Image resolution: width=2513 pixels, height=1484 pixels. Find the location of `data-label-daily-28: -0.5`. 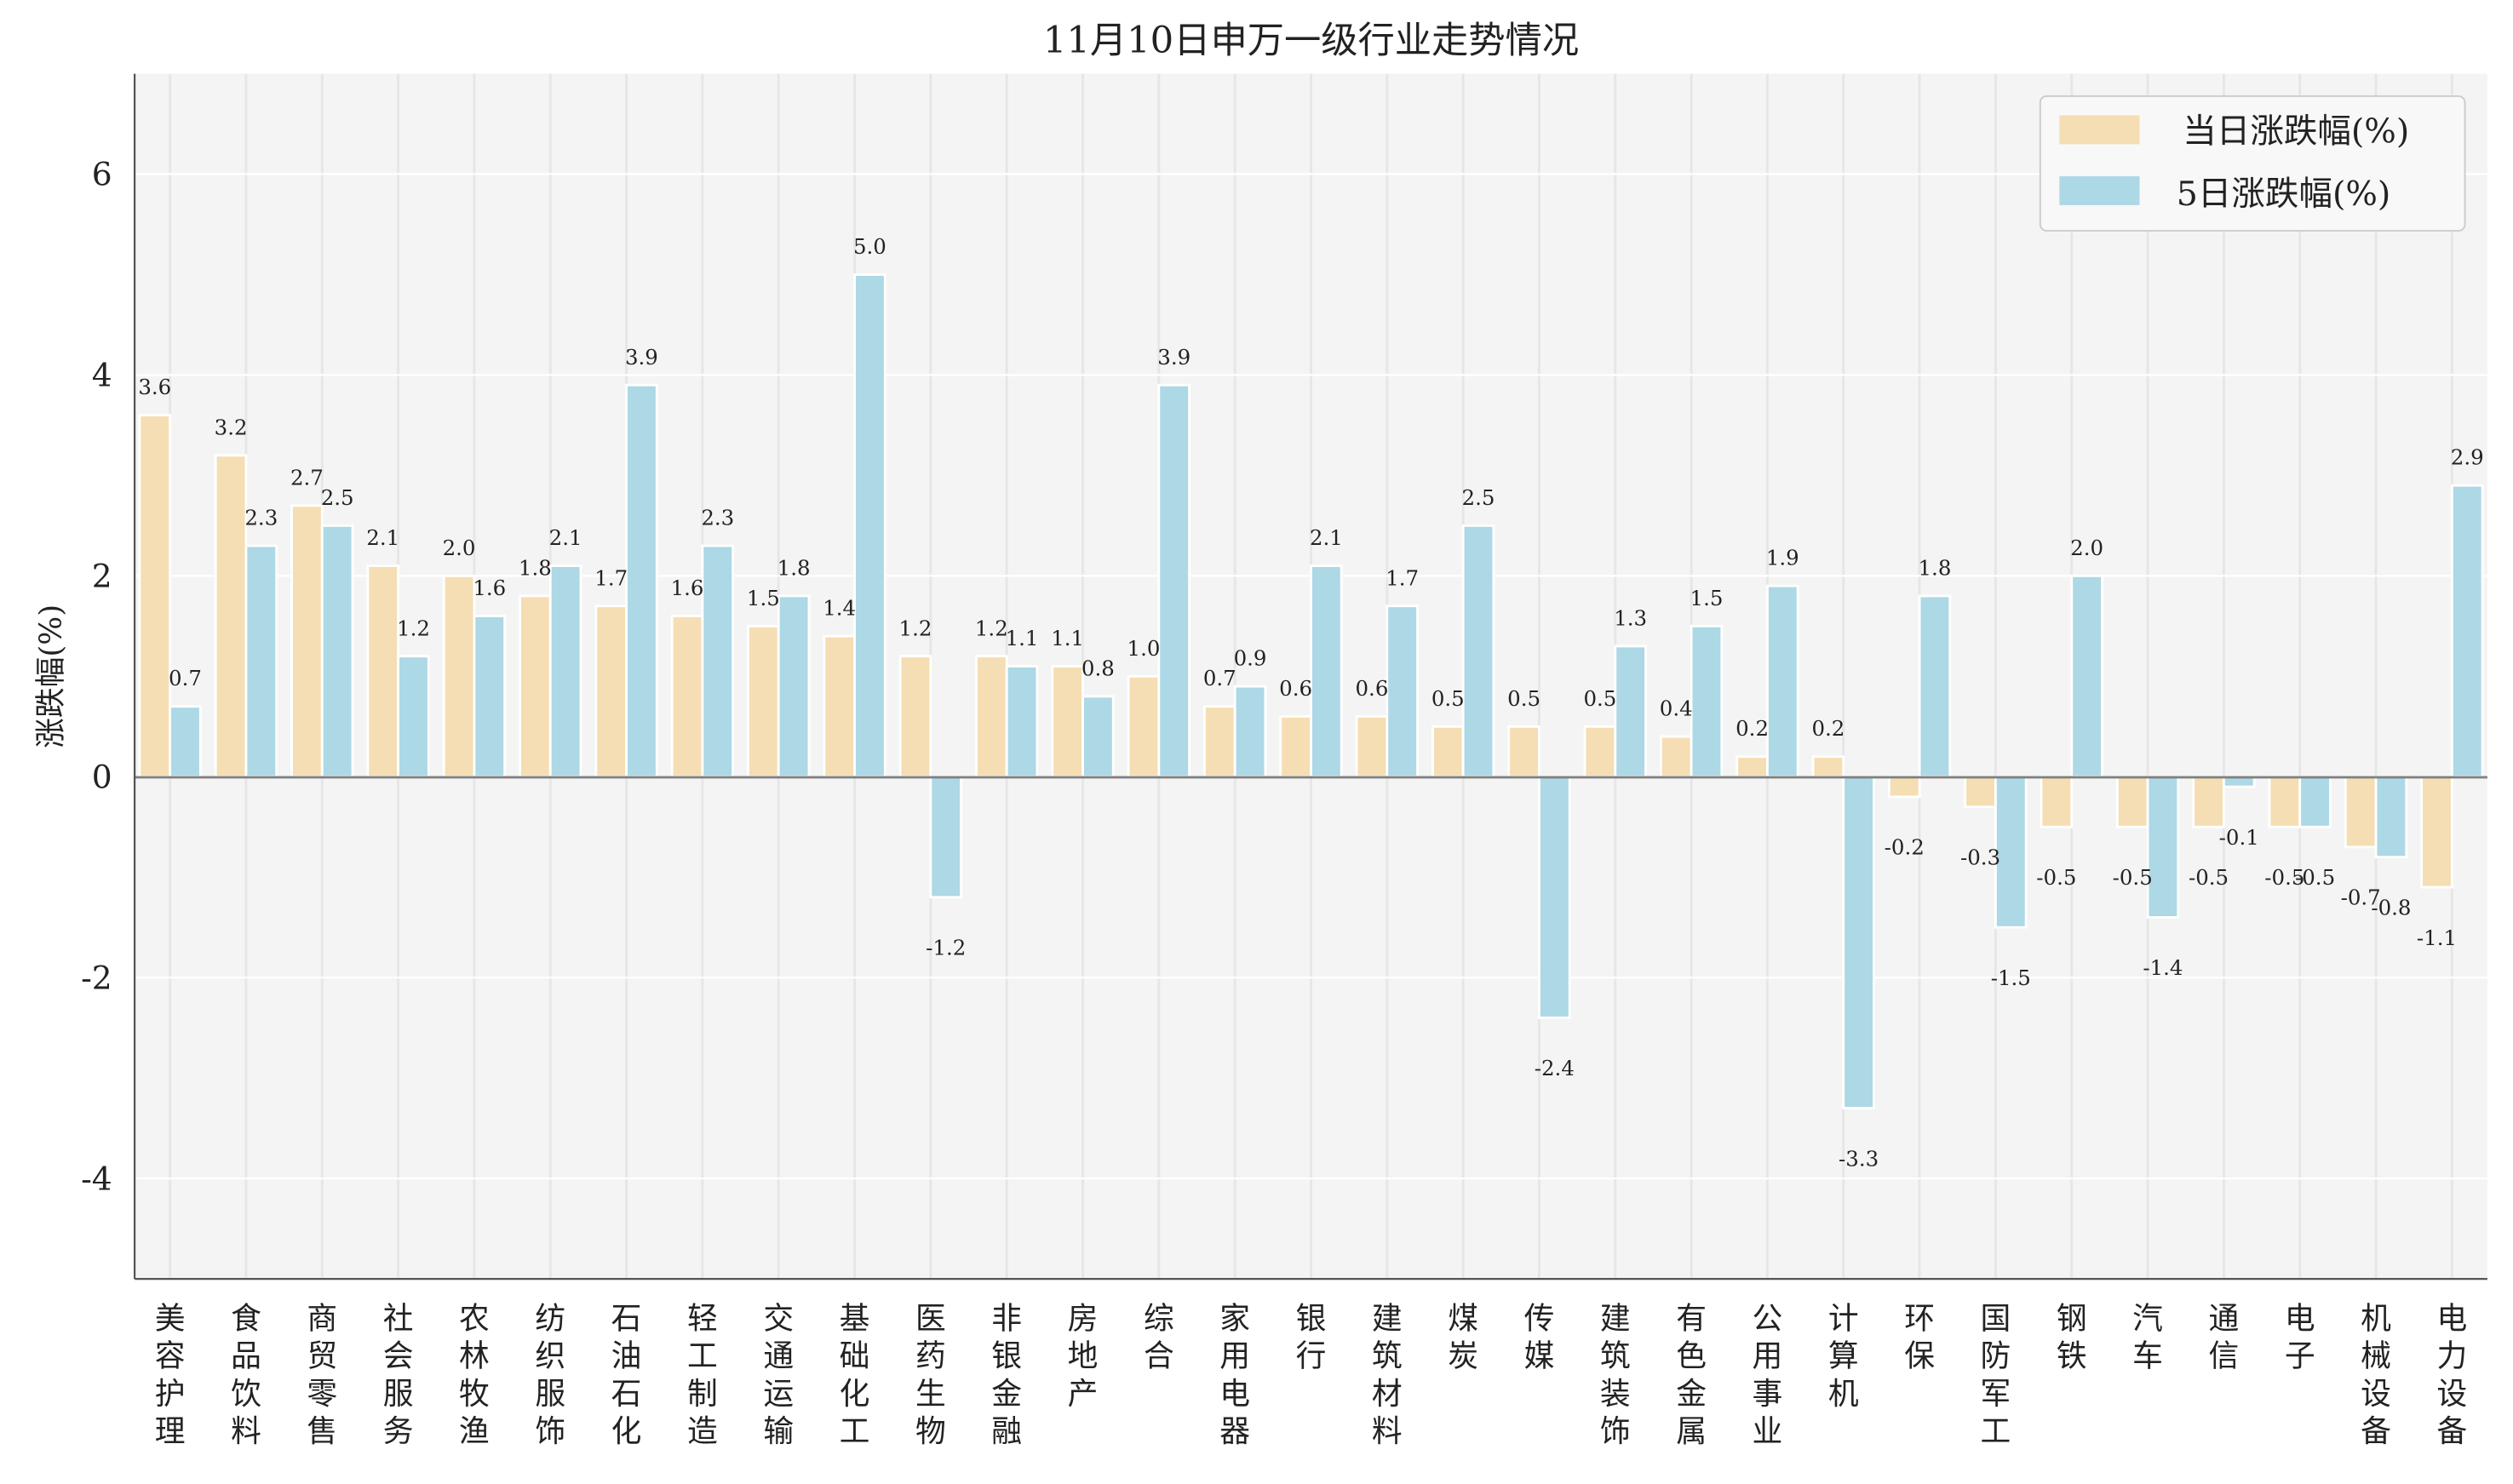

data-label-daily-28: -0.5 is located at coordinates (2284, 877).